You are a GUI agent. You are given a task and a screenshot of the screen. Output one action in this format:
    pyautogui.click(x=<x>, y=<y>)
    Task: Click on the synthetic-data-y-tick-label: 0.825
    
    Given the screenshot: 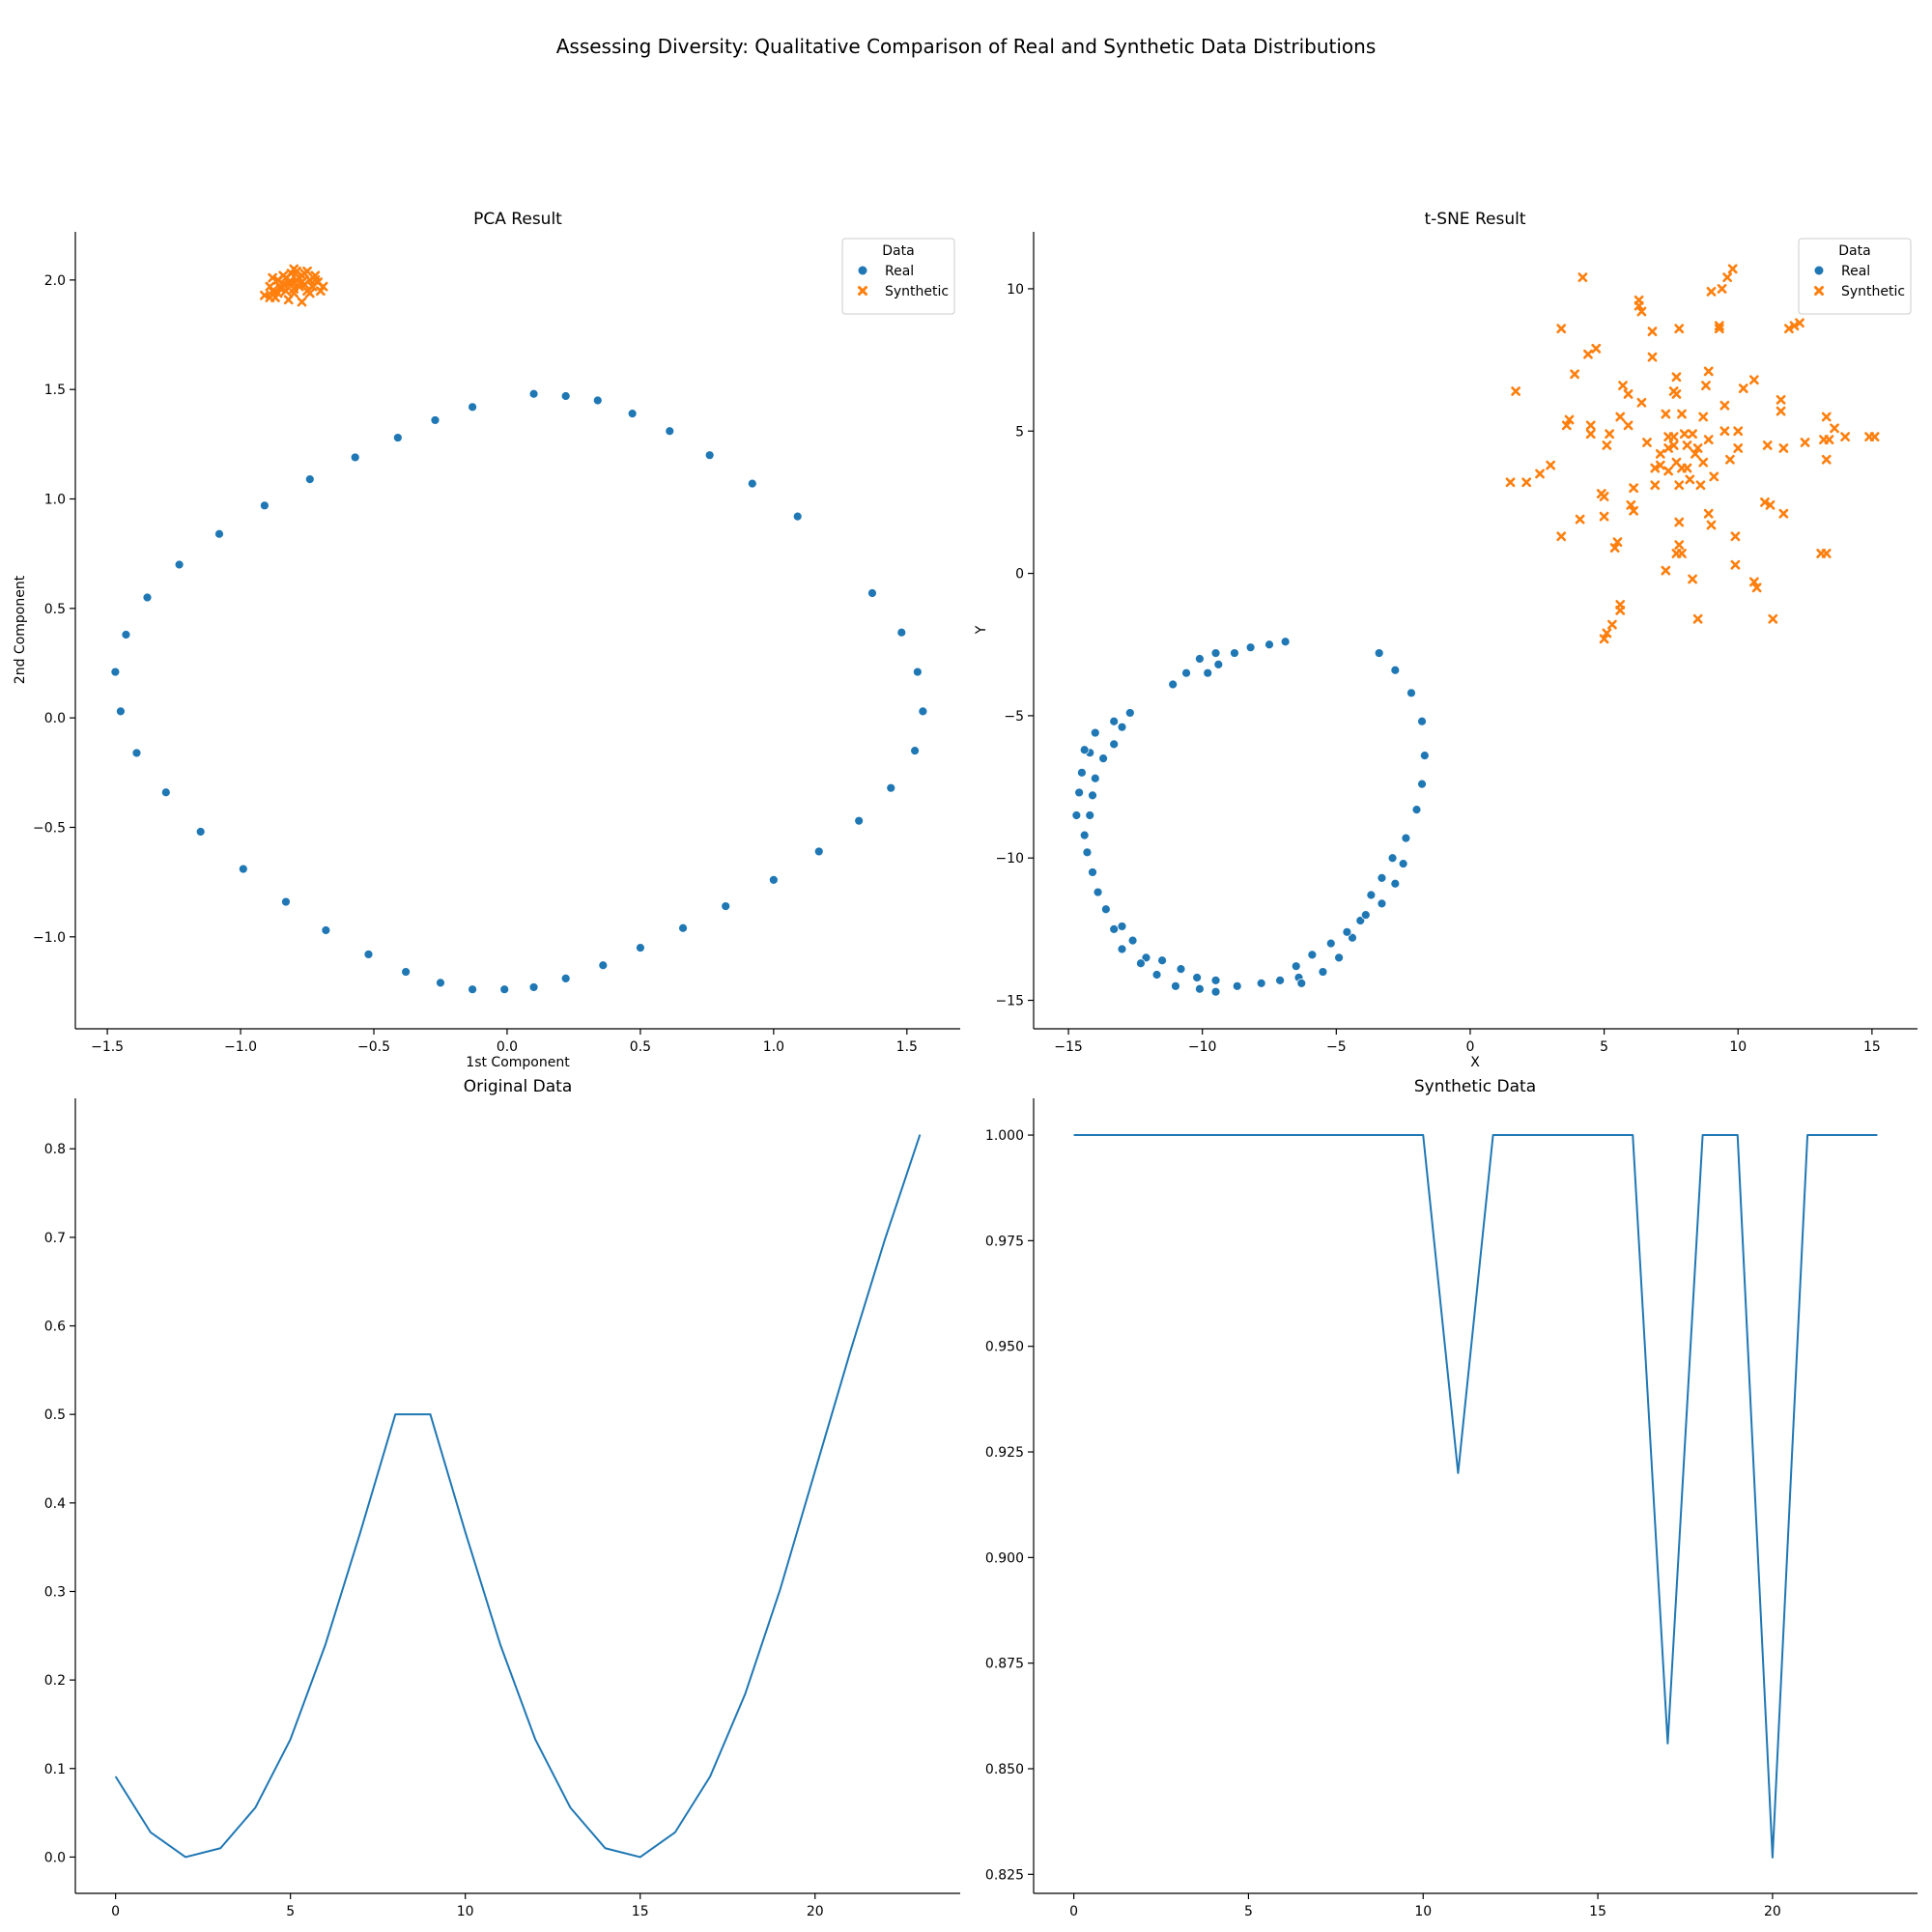 What is the action you would take?
    pyautogui.click(x=1005, y=1875)
    